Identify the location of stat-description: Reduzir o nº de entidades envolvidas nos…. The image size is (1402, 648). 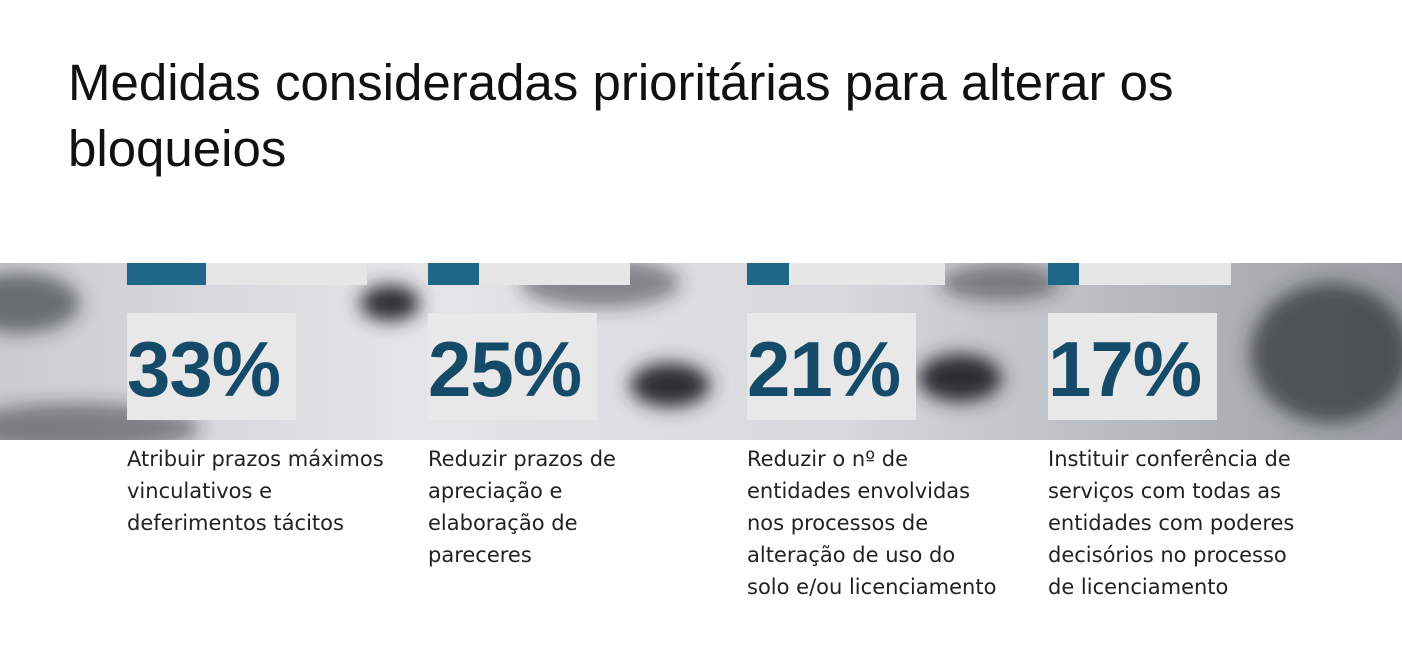
(872, 523).